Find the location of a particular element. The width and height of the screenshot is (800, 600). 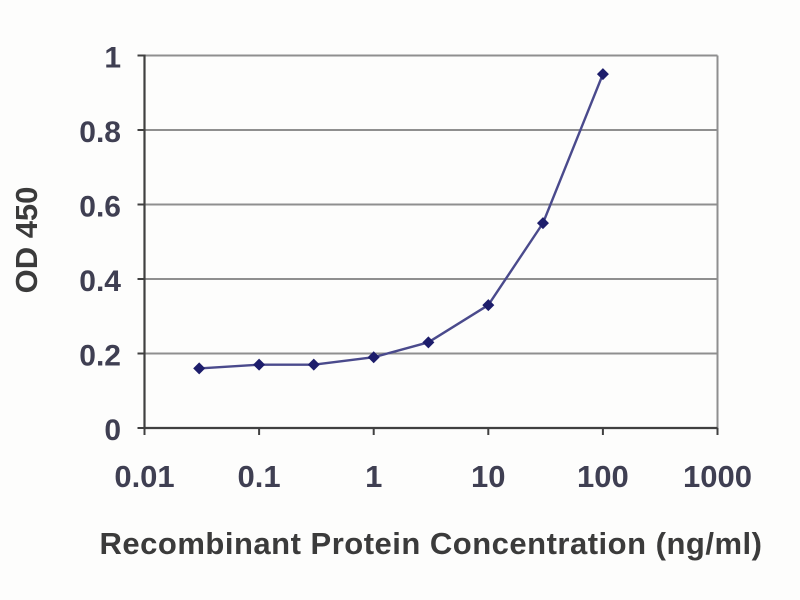

x-tick-label: 0.1 is located at coordinates (259, 476).